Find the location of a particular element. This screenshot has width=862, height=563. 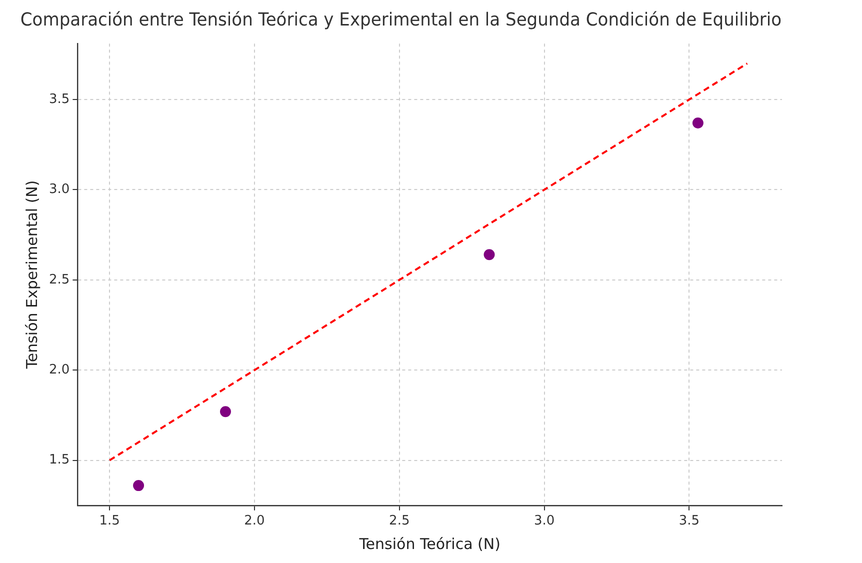

x-tick-label: 3.5 is located at coordinates (689, 521).